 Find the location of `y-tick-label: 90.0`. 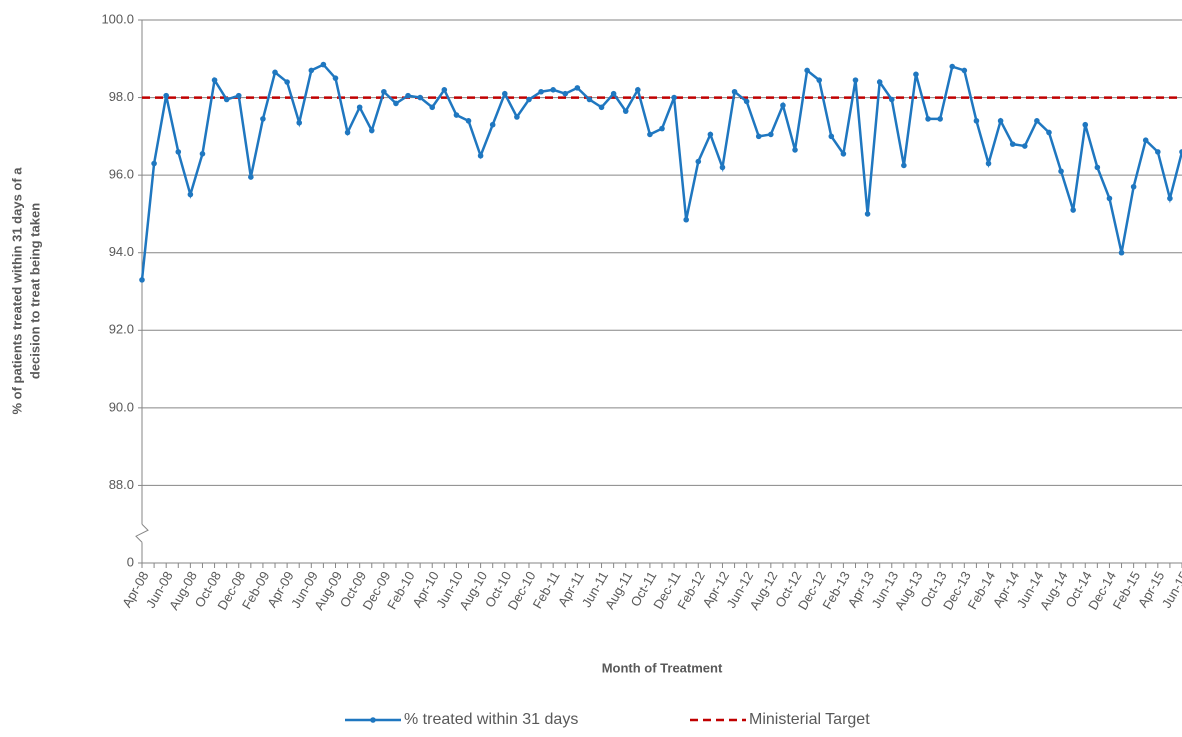

y-tick-label: 90.0 is located at coordinates (121, 406).